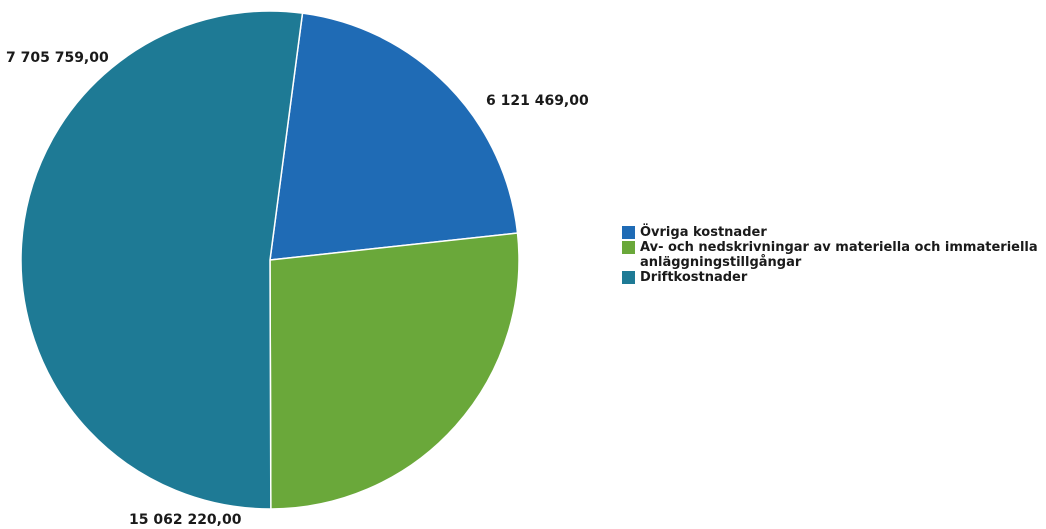 This screenshot has width=1046, height=529. Describe the element at coordinates (394, 136) in the screenshot. I see `pie-slice-ovriga-kostnader` at that location.